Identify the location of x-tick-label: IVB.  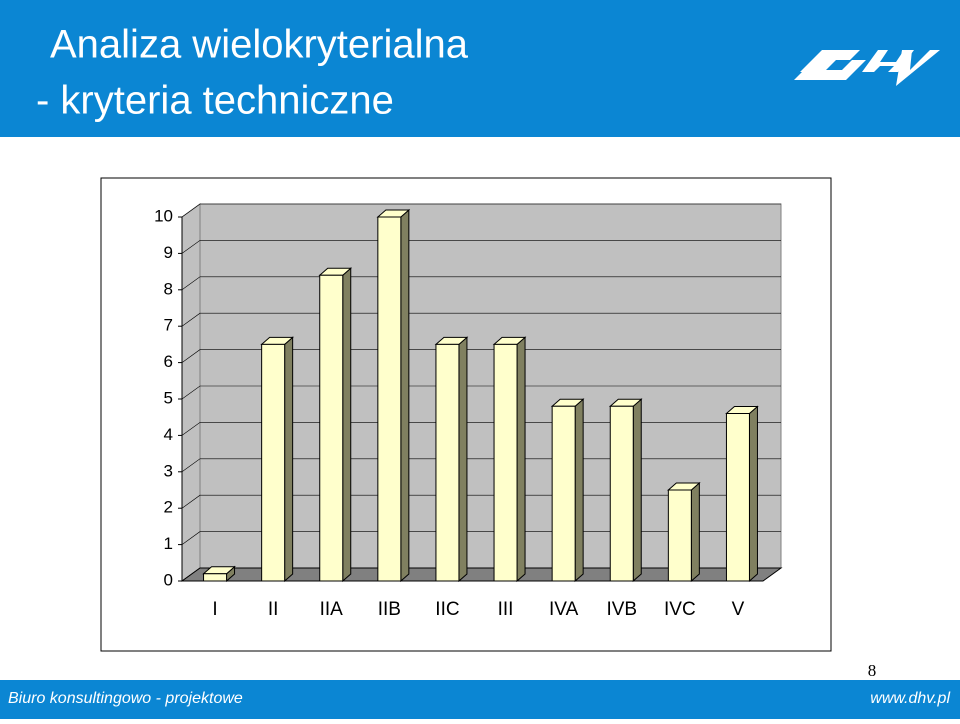
(621, 609).